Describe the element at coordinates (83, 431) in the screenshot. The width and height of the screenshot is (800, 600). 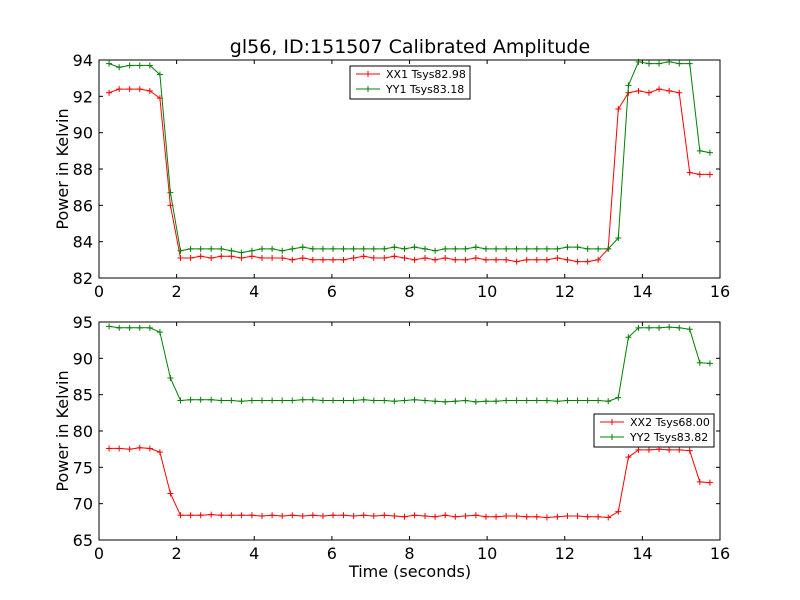
I see `y-tick-label: 80` at that location.